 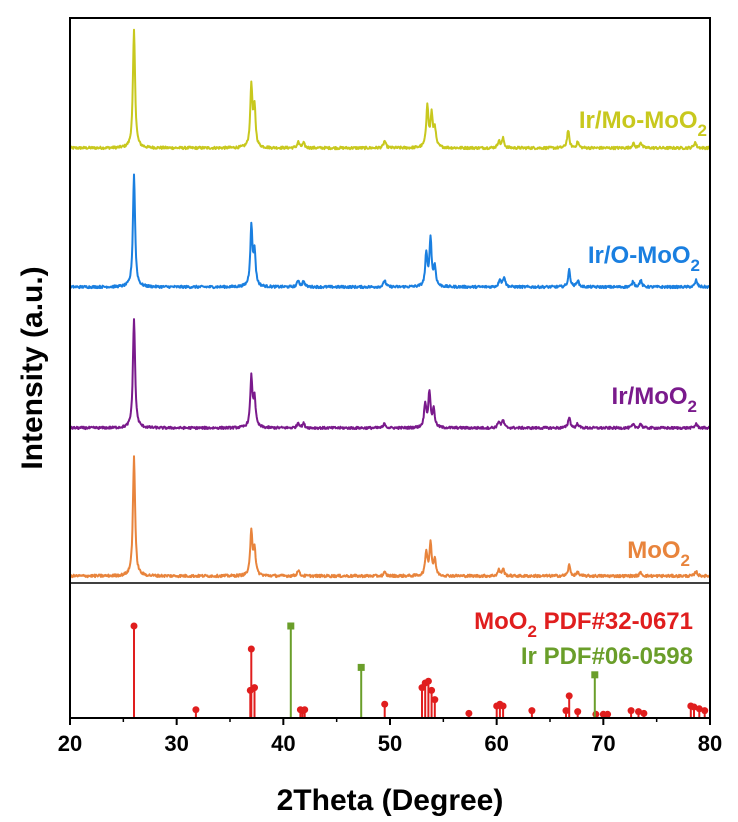 What do you see at coordinates (176, 743) in the screenshot?
I see `x-tick-label: 30` at bounding box center [176, 743].